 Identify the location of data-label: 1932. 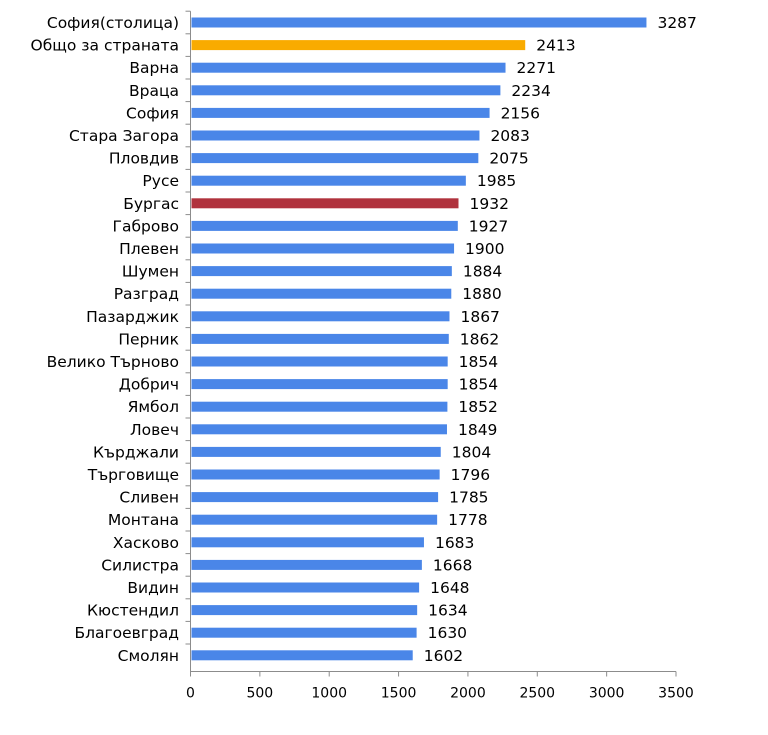
(488, 204).